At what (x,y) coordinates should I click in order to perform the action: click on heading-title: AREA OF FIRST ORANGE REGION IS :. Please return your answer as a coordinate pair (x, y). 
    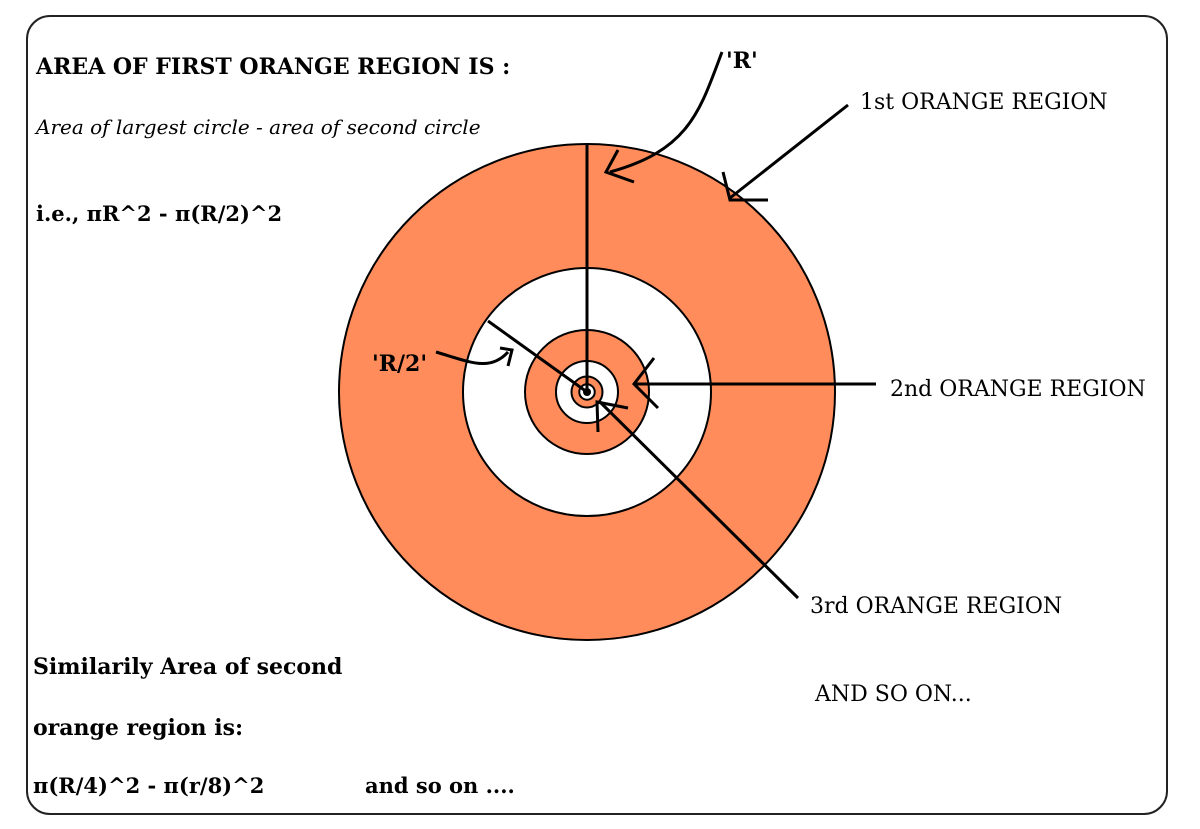
    Looking at the image, I should click on (273, 67).